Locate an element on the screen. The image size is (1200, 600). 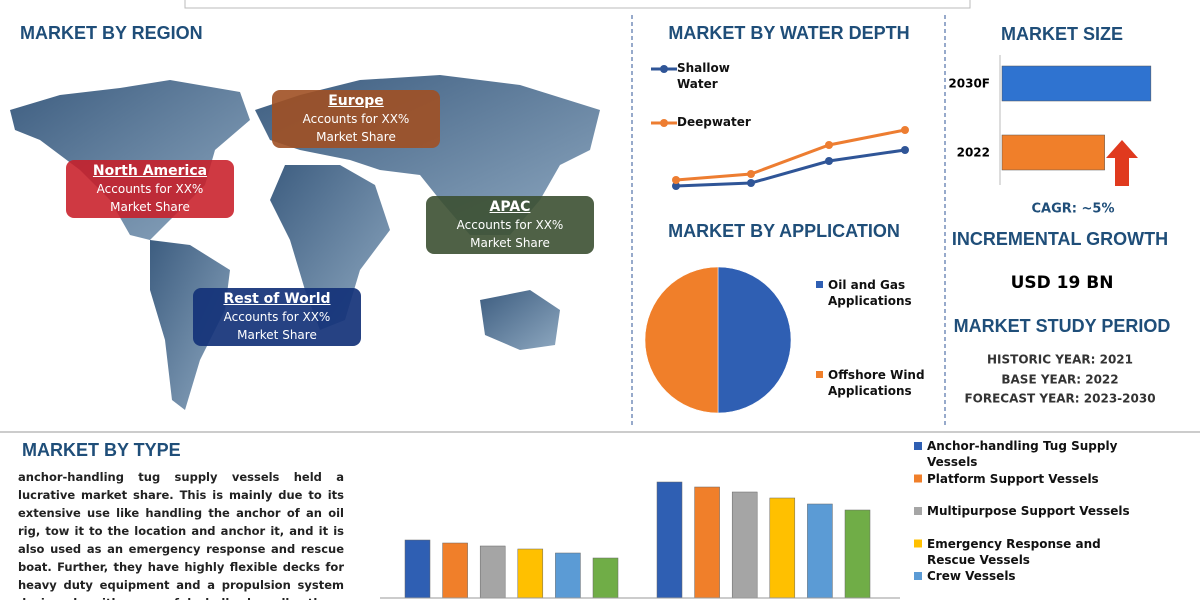
region-name: Europe is located at coordinates (356, 101).